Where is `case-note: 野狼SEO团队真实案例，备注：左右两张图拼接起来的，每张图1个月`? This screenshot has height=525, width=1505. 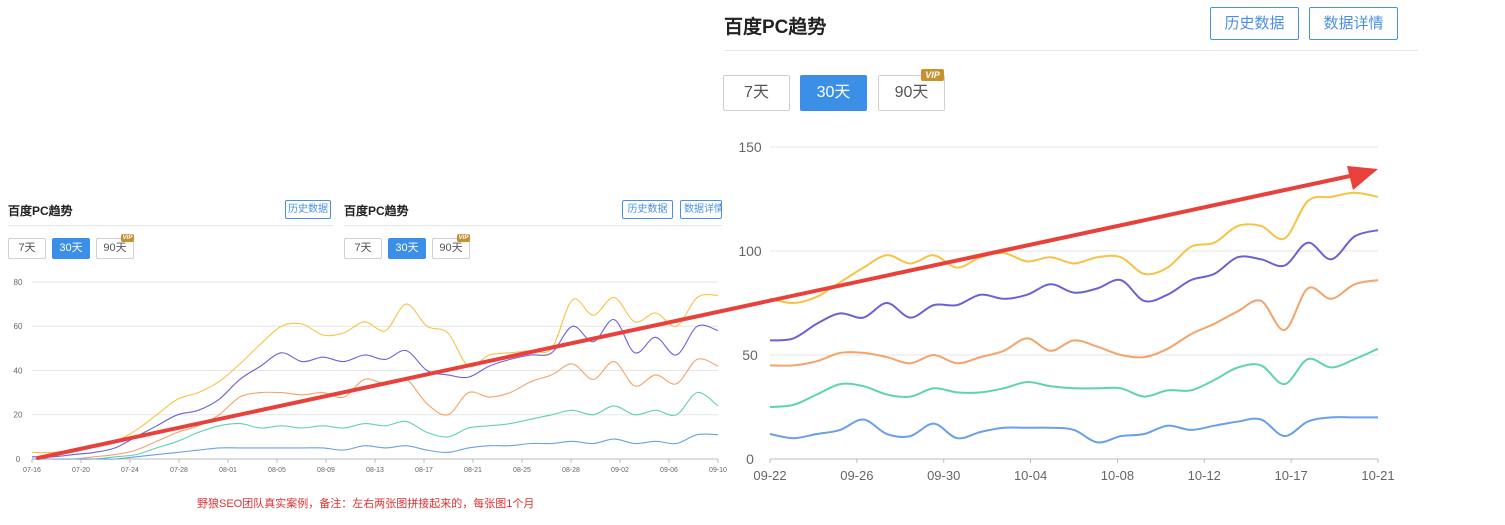
case-note: 野狼SEO团队真实案例，备注：左右两张图拼接起来的，每张图1个月 is located at coordinates (366, 504).